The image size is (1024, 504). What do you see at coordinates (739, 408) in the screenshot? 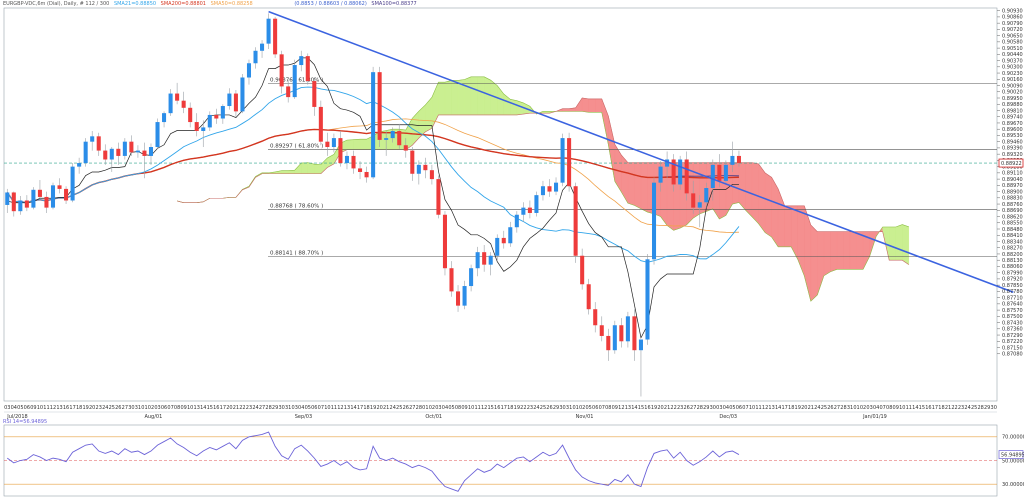
I see `x-tick-label: 06` at bounding box center [739, 408].